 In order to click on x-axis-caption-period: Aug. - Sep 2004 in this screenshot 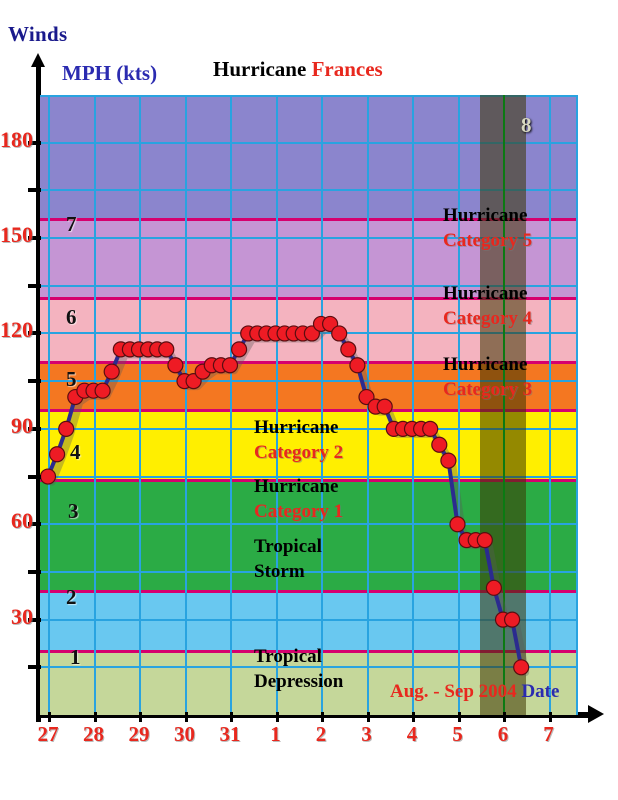, I will do `click(453, 691)`.